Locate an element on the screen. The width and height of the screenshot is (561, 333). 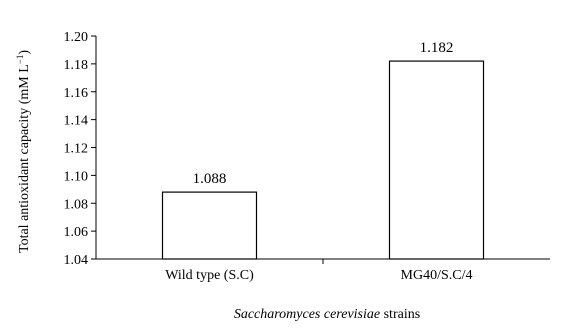
y-tick-label: 1.06 is located at coordinates (76, 232).